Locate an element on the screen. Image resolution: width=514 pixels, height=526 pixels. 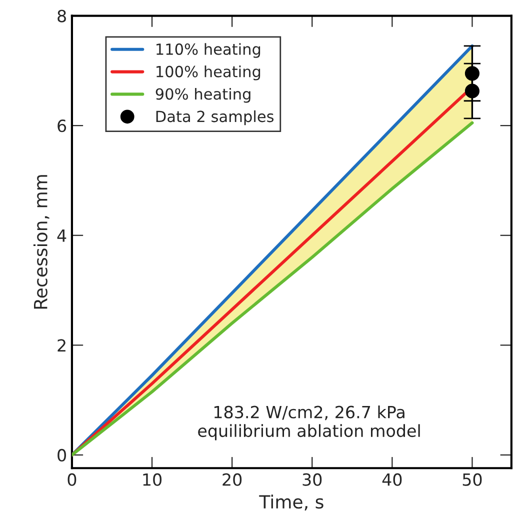
y-tick-label: 8 is located at coordinates (62, 16).